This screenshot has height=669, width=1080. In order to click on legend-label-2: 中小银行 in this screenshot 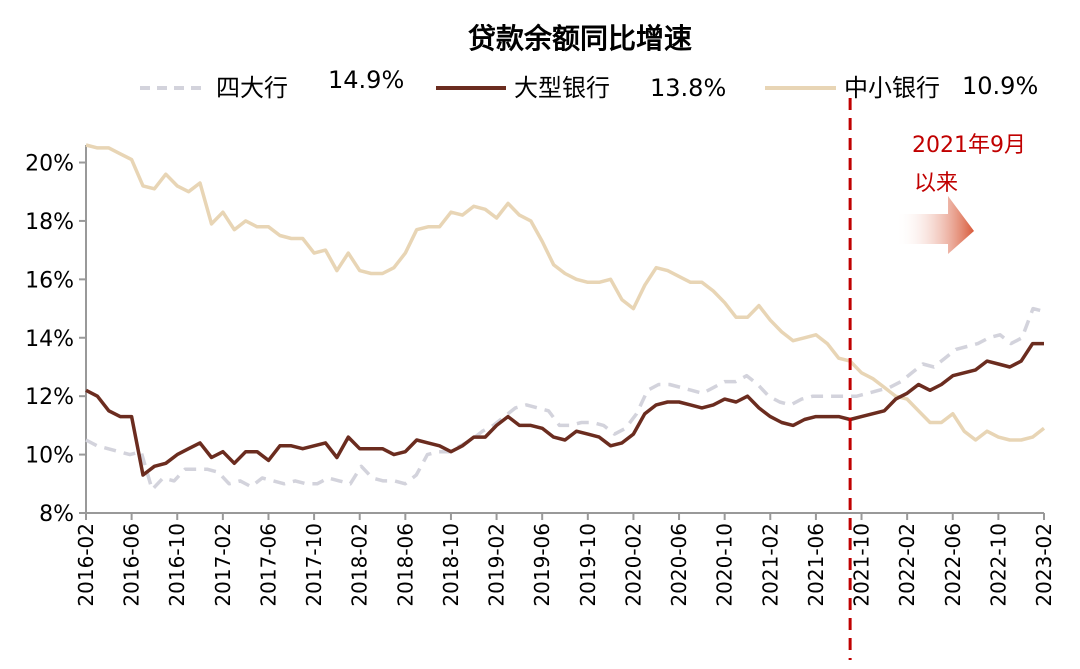, I will do `click(892, 88)`.